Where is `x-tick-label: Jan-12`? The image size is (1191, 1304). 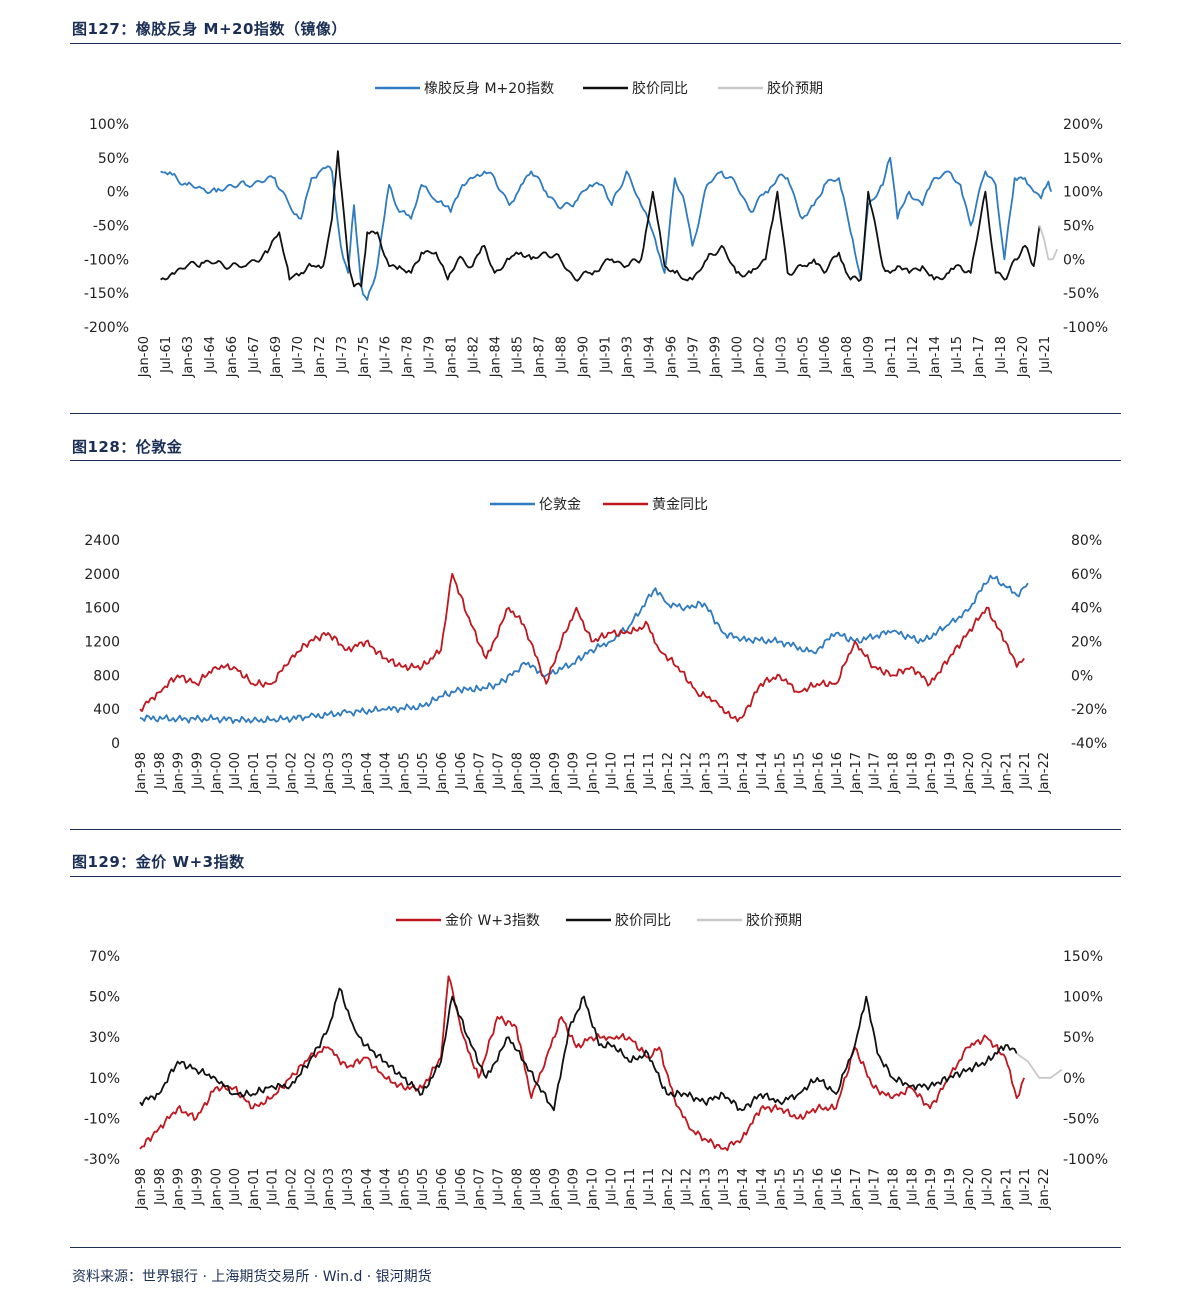
x-tick-label: Jan-12 is located at coordinates (668, 773).